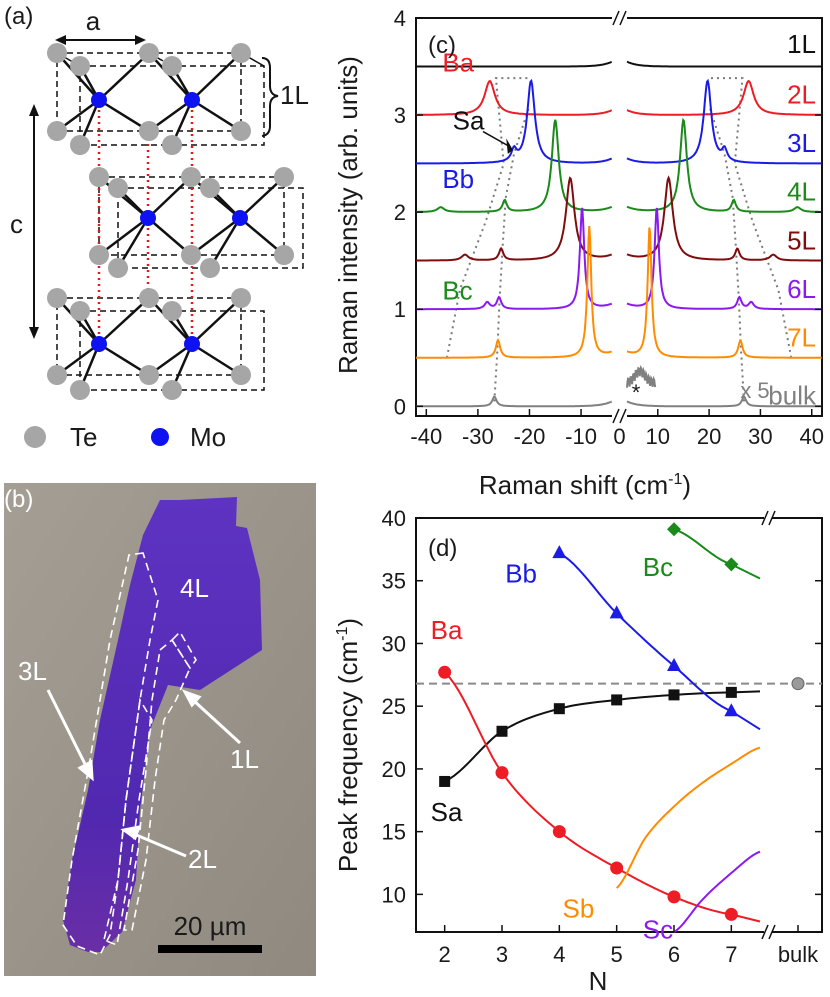 This screenshot has height=997, width=830. I want to click on x-tick-label: 40, so click(811, 436).